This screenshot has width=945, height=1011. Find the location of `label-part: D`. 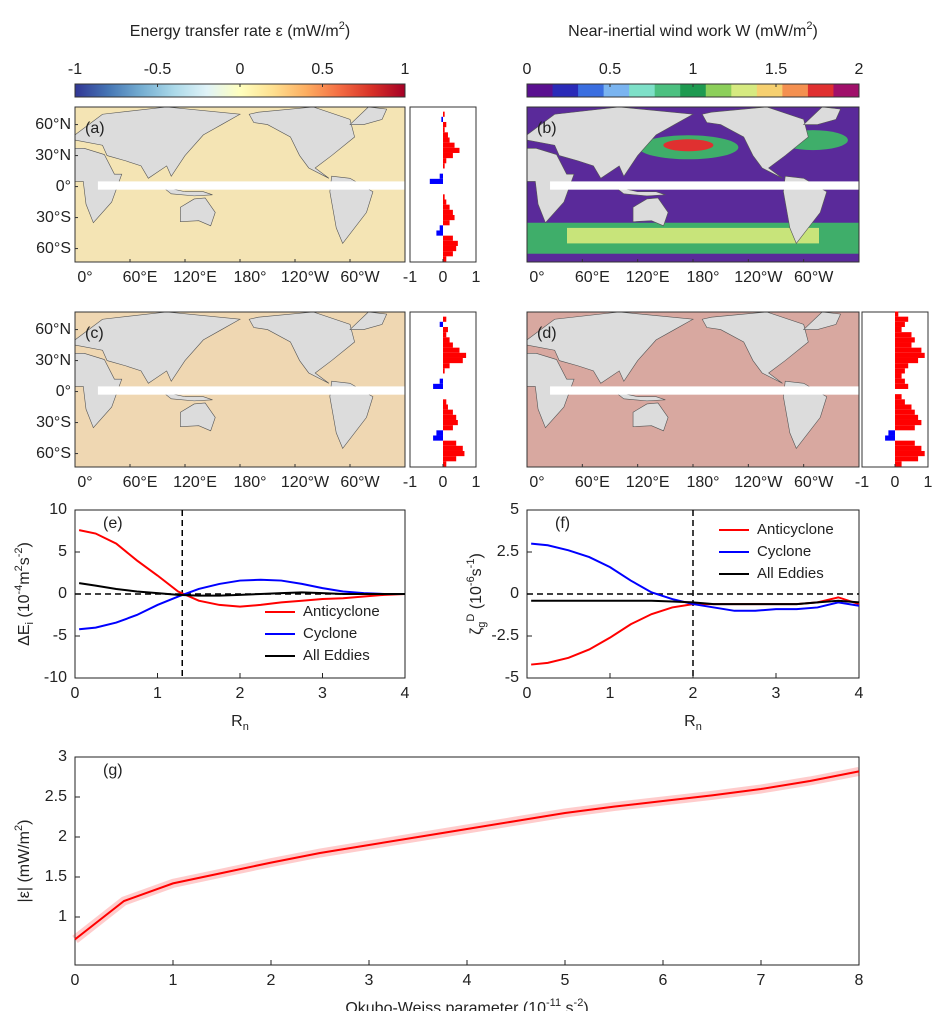

label-part: D is located at coordinates (471, 618).